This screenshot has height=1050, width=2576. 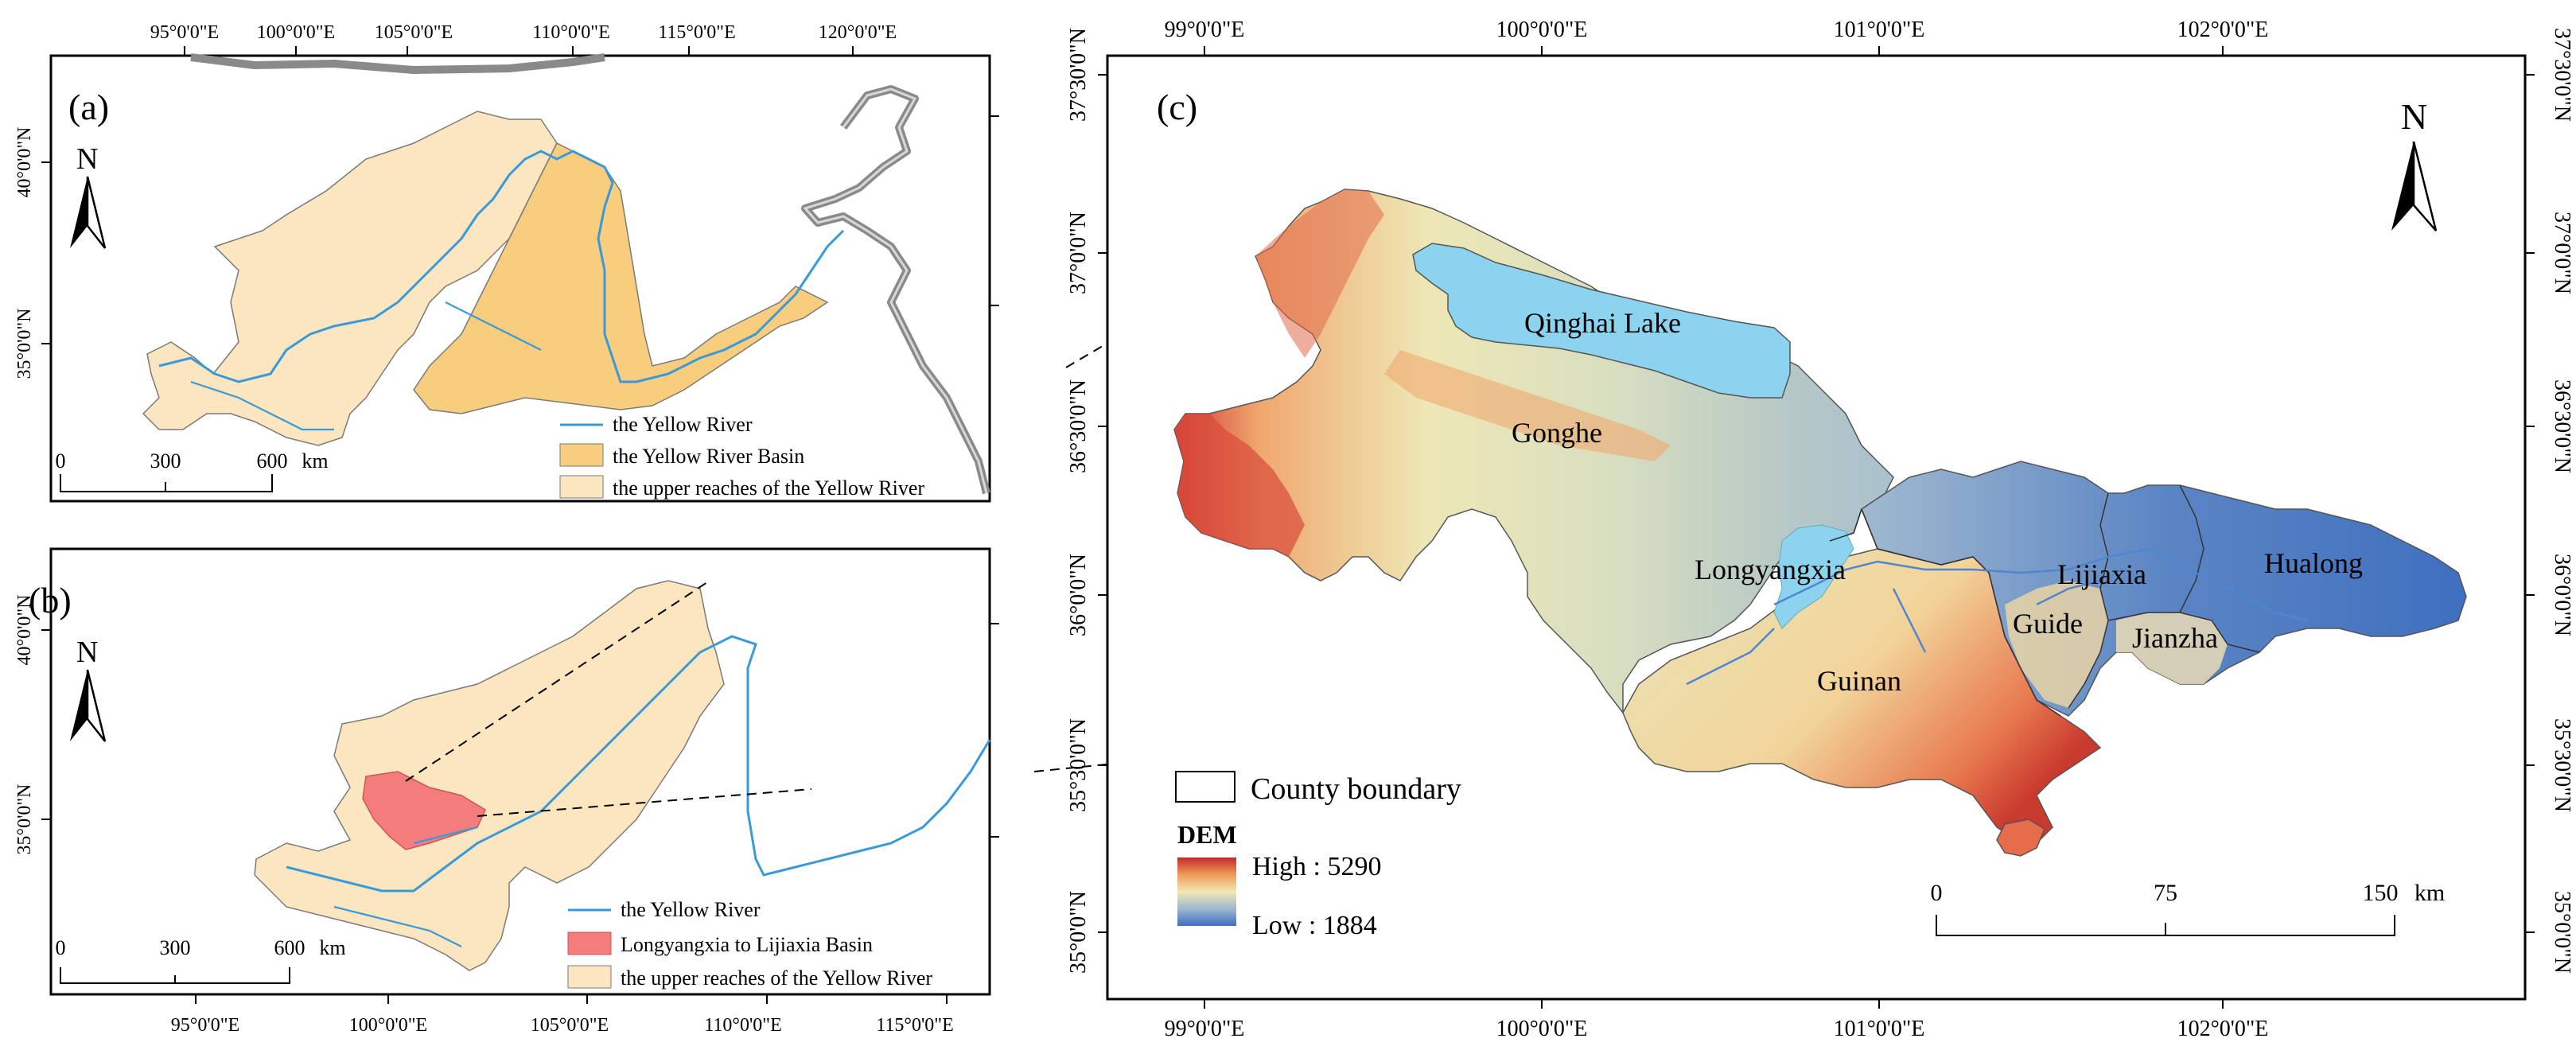 I want to click on label-guide: Guide, so click(x=2048, y=624).